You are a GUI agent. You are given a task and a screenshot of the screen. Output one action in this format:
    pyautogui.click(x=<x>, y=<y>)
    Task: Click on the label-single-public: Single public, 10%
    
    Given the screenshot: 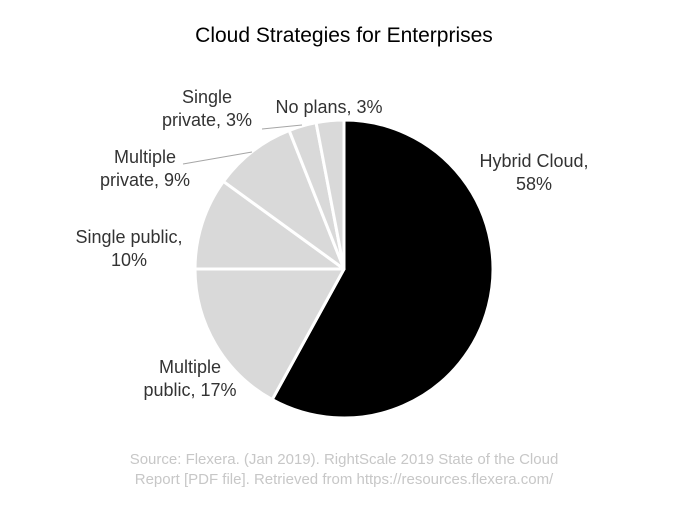 What is the action you would take?
    pyautogui.click(x=128, y=248)
    